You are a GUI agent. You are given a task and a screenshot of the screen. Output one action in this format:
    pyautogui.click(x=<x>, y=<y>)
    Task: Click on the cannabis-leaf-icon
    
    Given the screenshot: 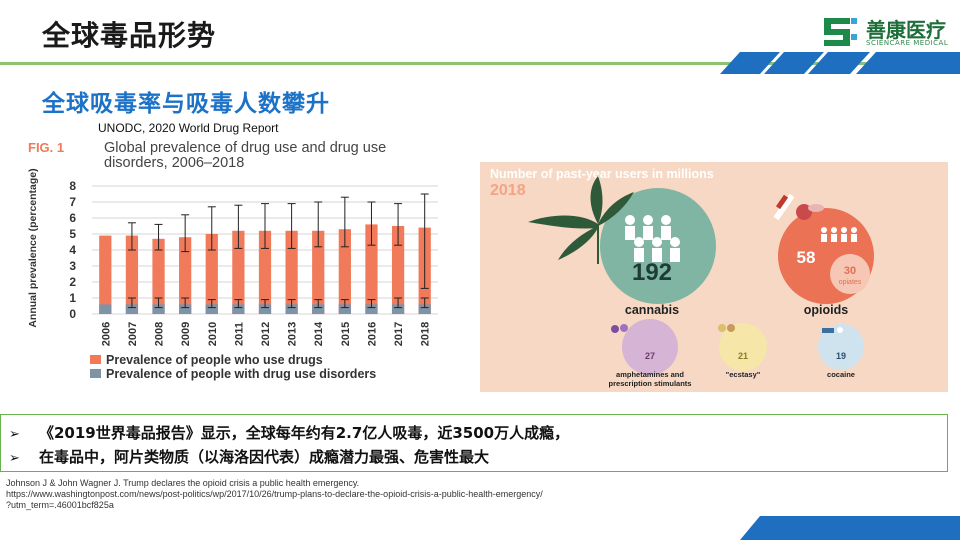 What is the action you would take?
    pyautogui.click(x=581, y=220)
    